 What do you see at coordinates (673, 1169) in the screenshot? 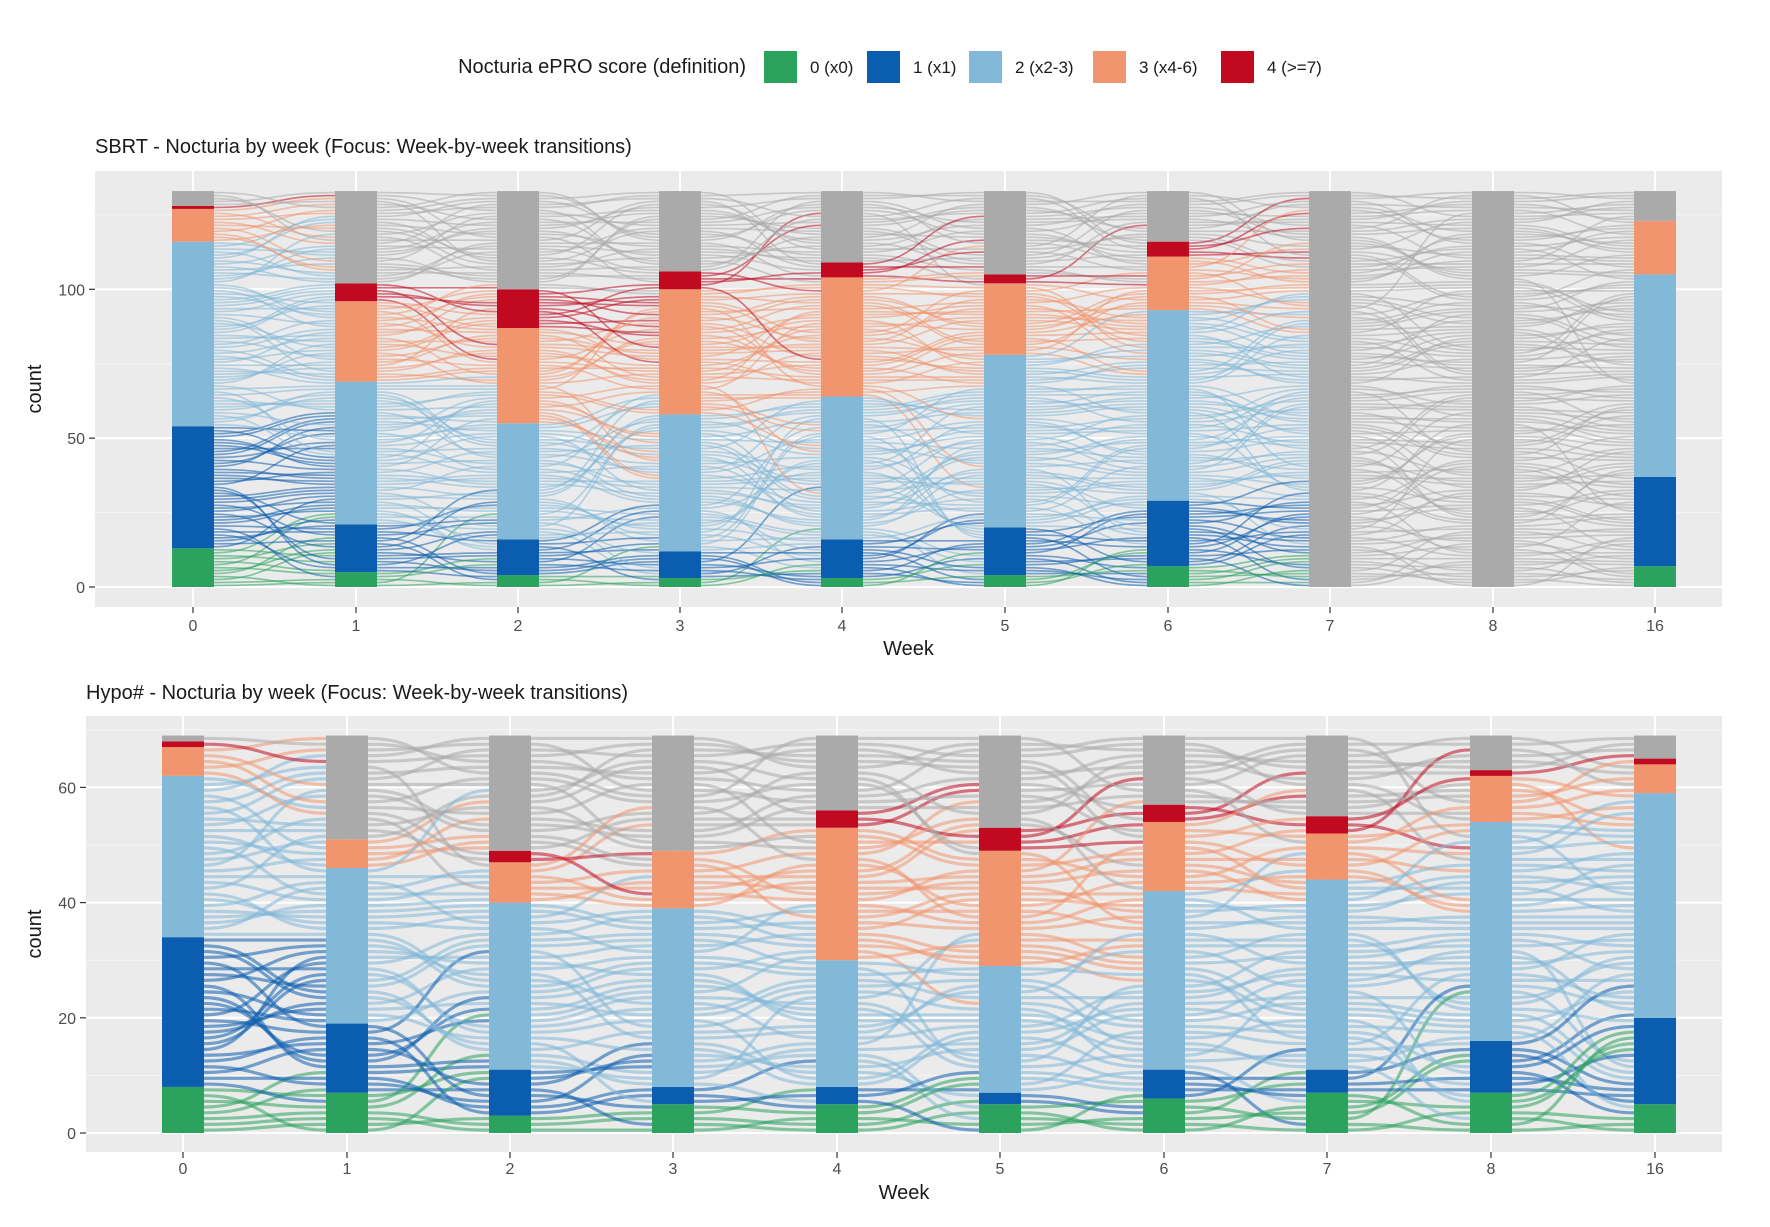
I see `x-tick-label: 3` at bounding box center [673, 1169].